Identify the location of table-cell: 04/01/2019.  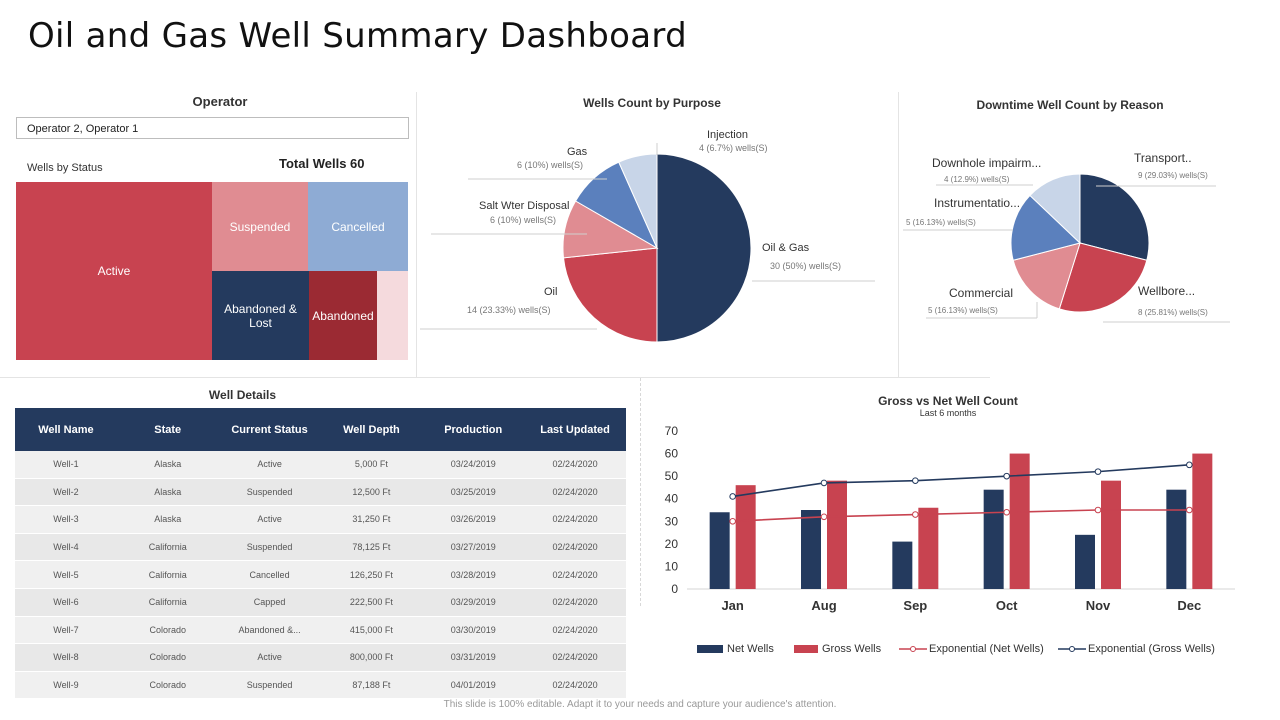
(473, 685).